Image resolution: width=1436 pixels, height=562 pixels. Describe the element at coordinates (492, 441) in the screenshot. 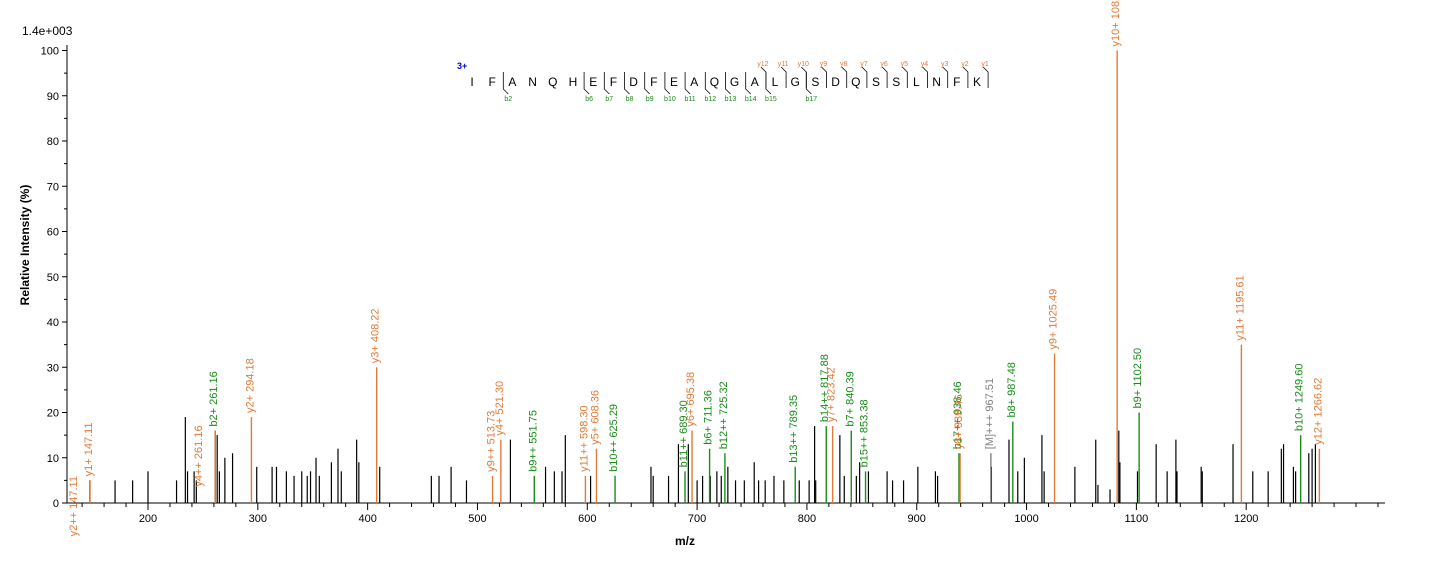

I see `peak-label: y9++ 513.73` at that location.